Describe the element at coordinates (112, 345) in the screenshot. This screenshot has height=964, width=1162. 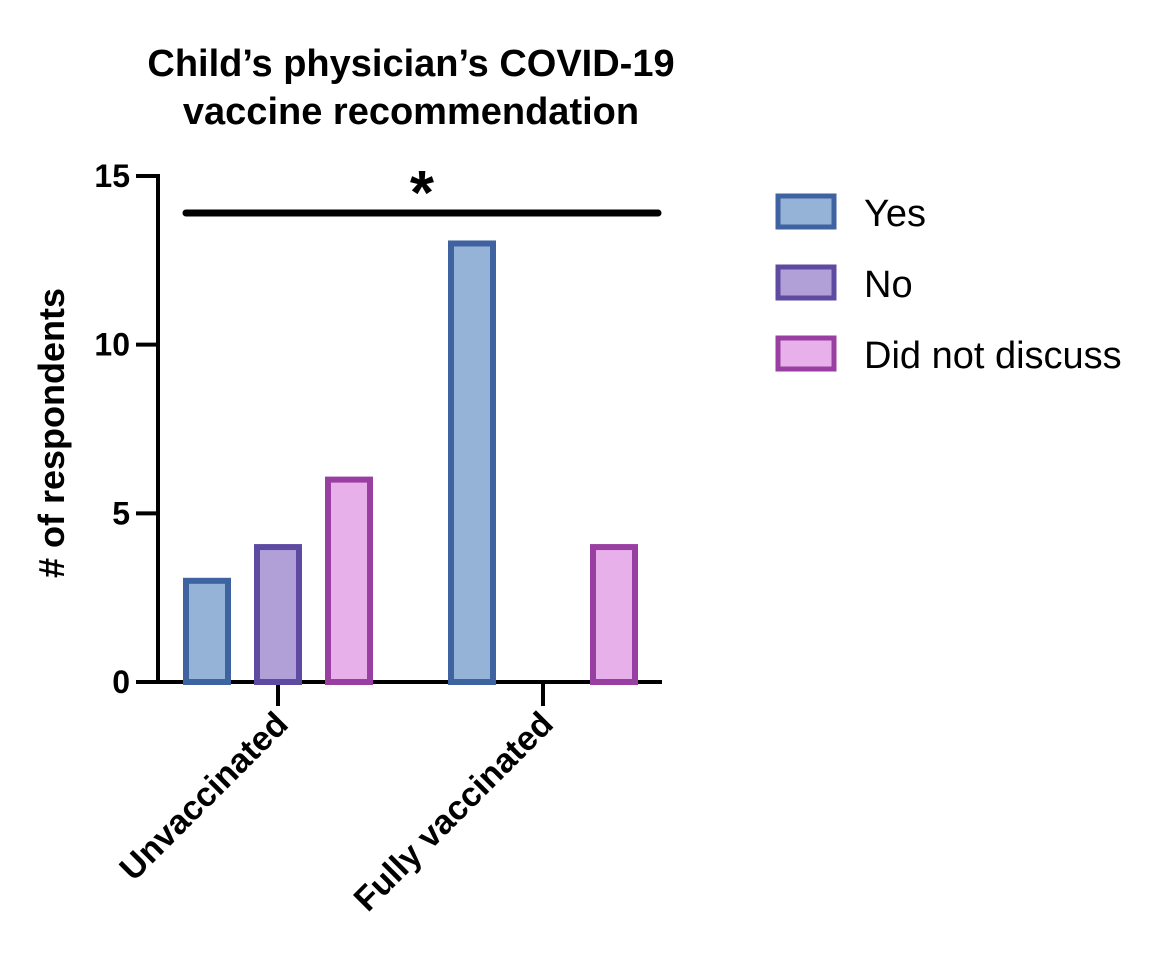
I see `y-tick-label: 10` at that location.